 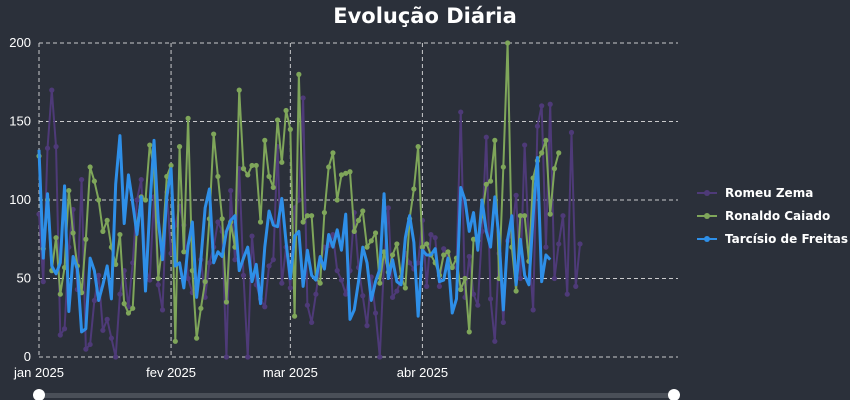 I want to click on legend-label: Tarcísio de Freitas, so click(x=786, y=239).